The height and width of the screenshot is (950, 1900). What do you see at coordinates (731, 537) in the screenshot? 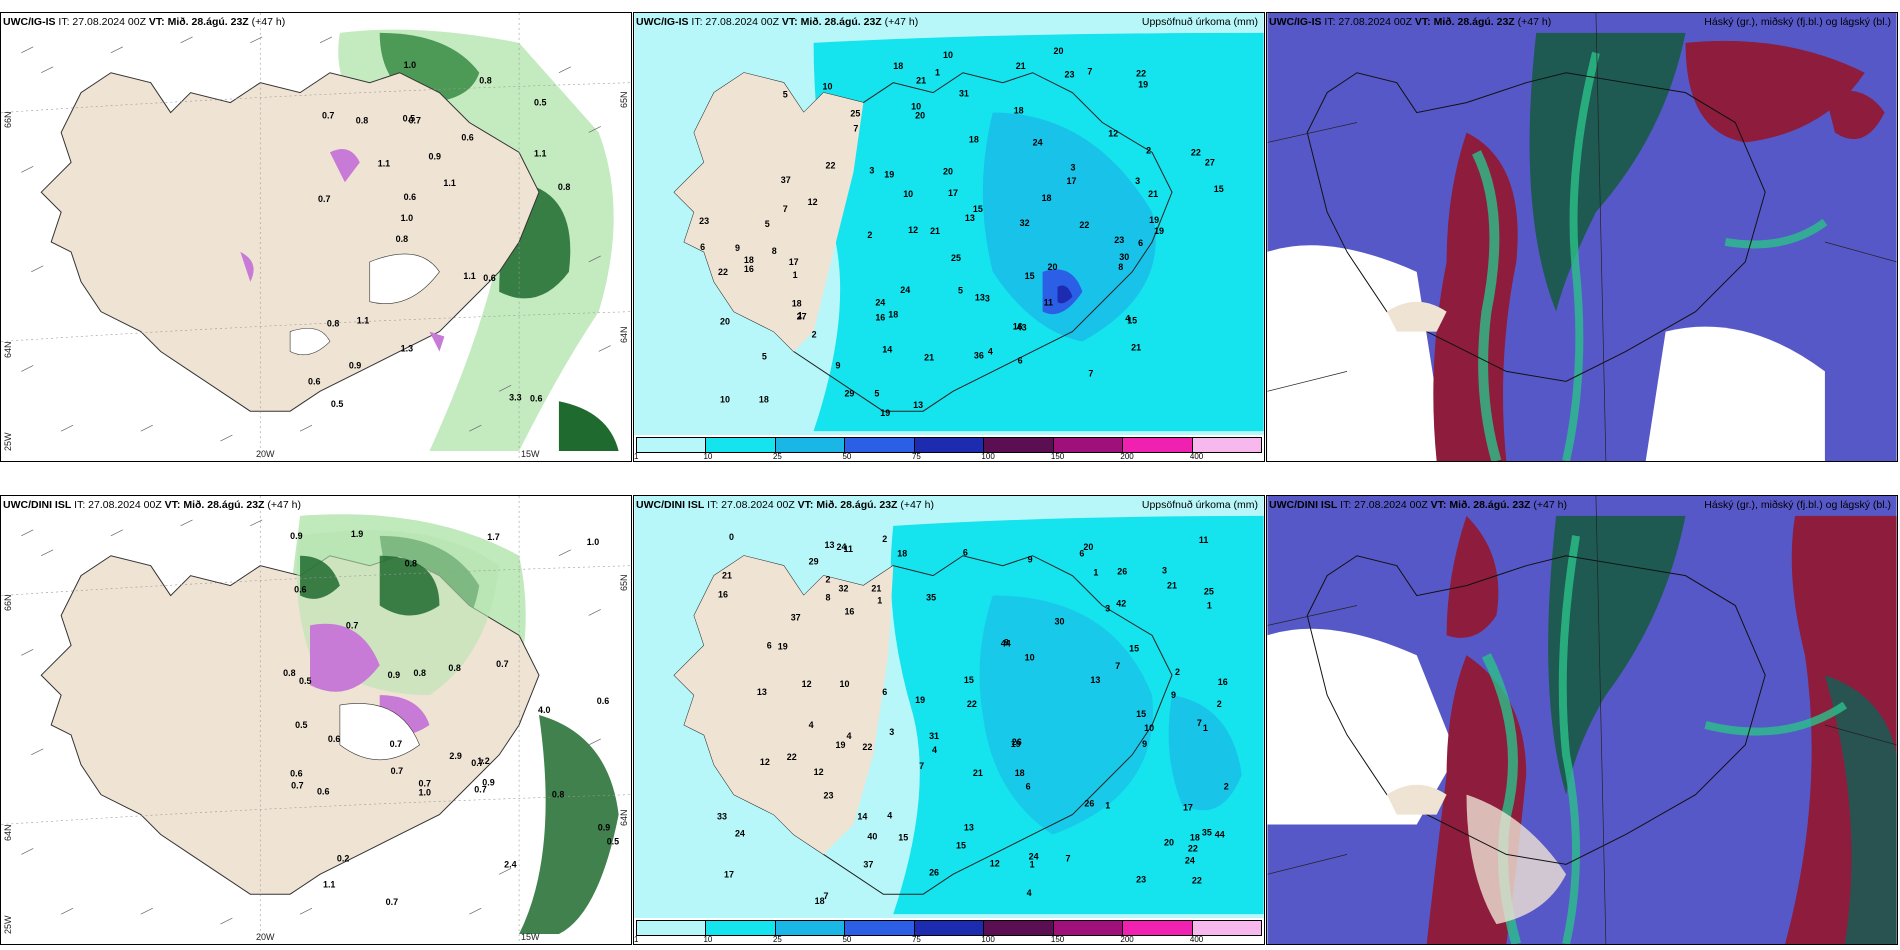
I see `map-value-label: 0` at bounding box center [731, 537].